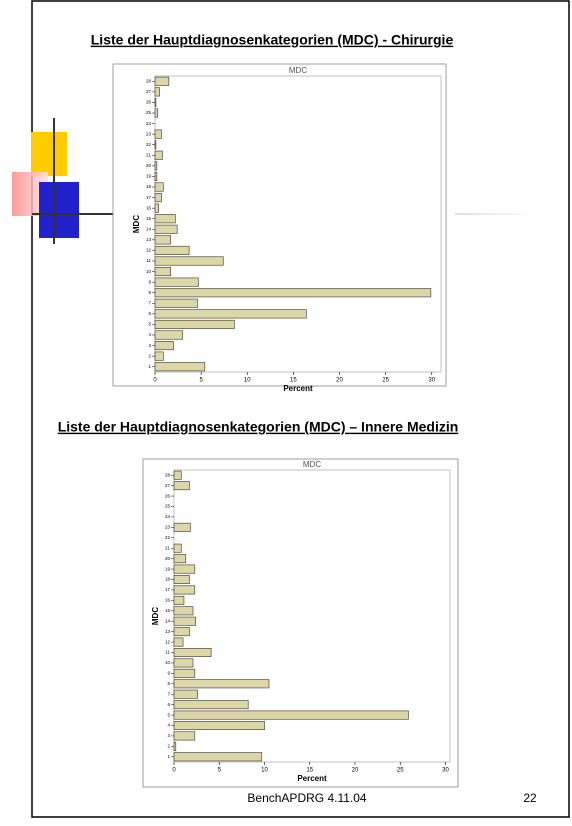  What do you see at coordinates (174, 771) in the screenshot?
I see `x-tick-label: 0` at bounding box center [174, 771].